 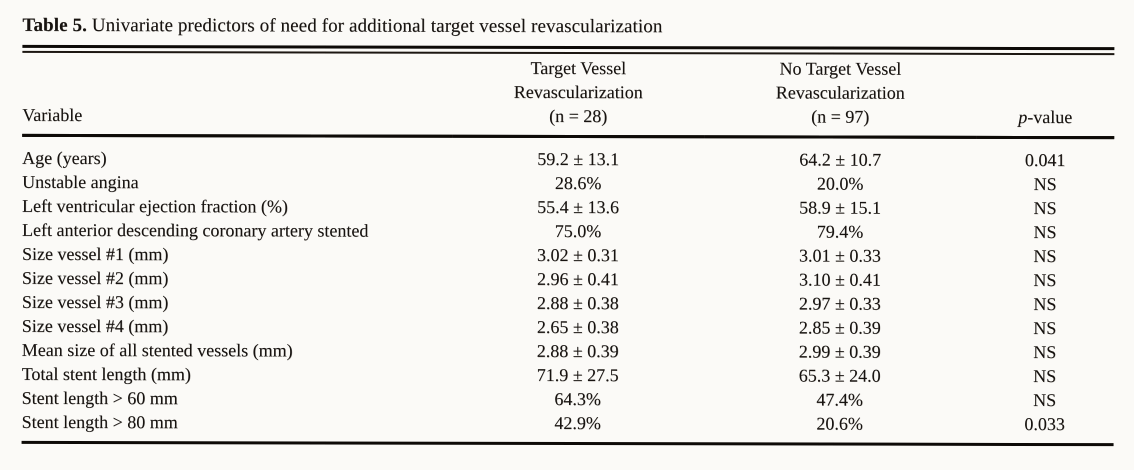 I want to click on row-no-tvr-cell: 65.3 ± 24.0, so click(x=839, y=375).